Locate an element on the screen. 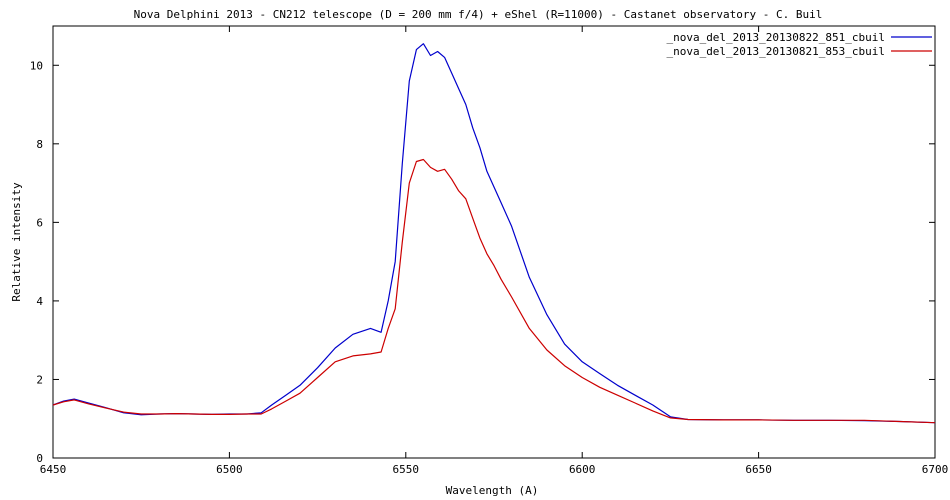 Image resolution: width=950 pixels, height=500 pixels. x-tick-label: 6600 is located at coordinates (582, 469).